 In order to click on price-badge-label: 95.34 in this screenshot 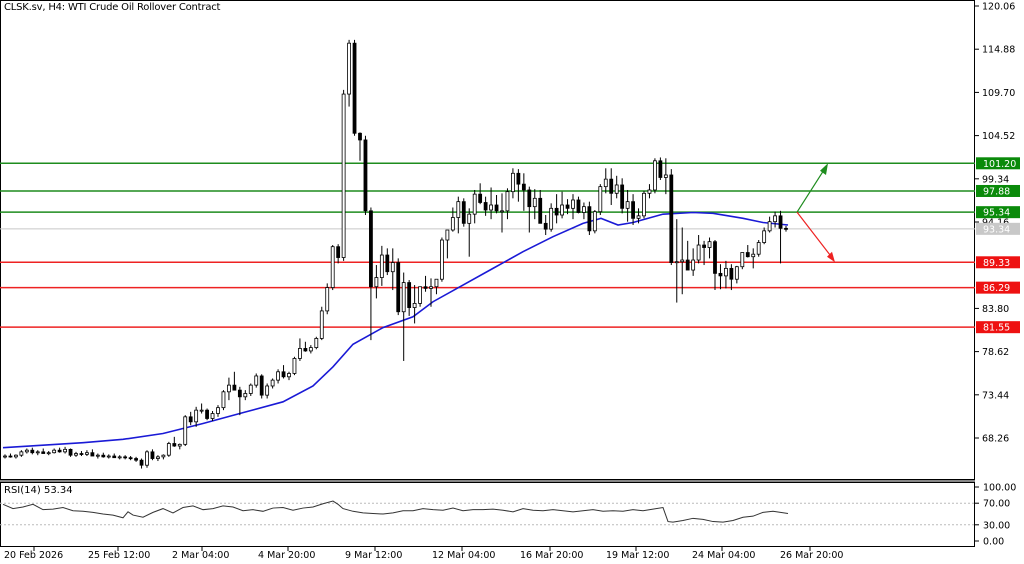, I will do `click(996, 213)`.